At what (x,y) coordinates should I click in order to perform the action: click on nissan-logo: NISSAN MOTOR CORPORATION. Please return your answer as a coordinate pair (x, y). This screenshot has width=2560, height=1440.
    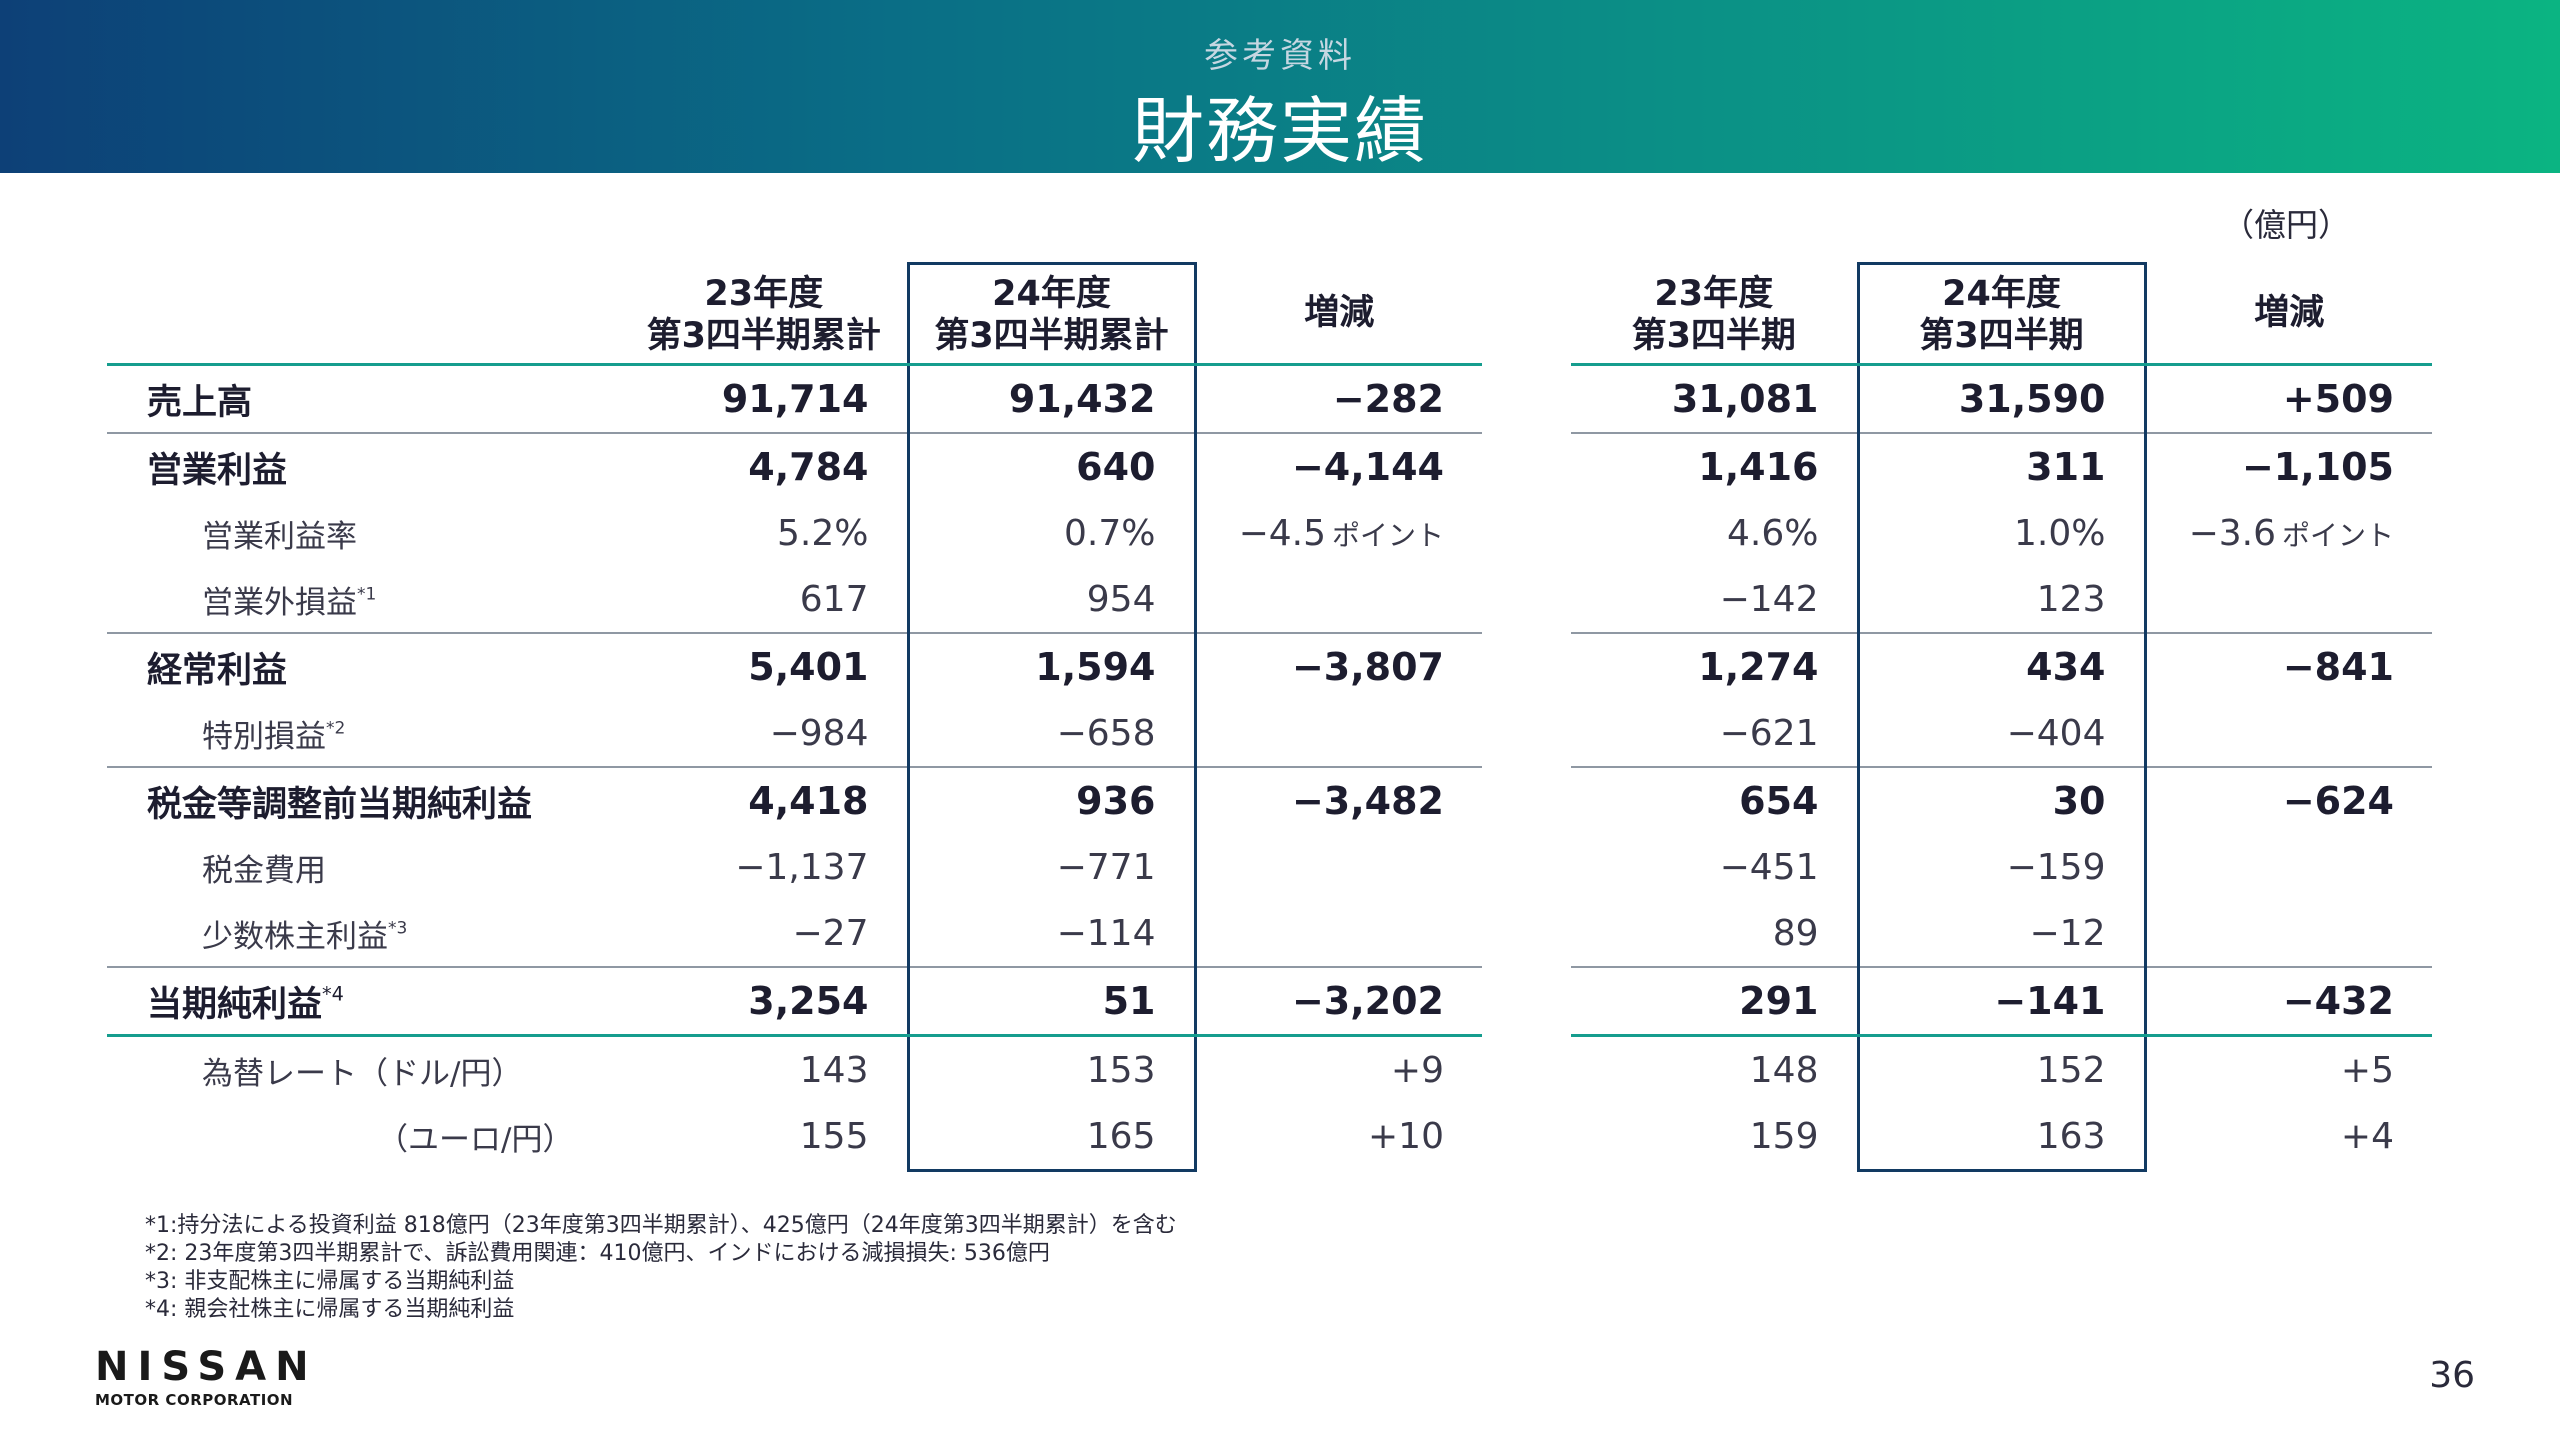
    Looking at the image, I should click on (206, 1377).